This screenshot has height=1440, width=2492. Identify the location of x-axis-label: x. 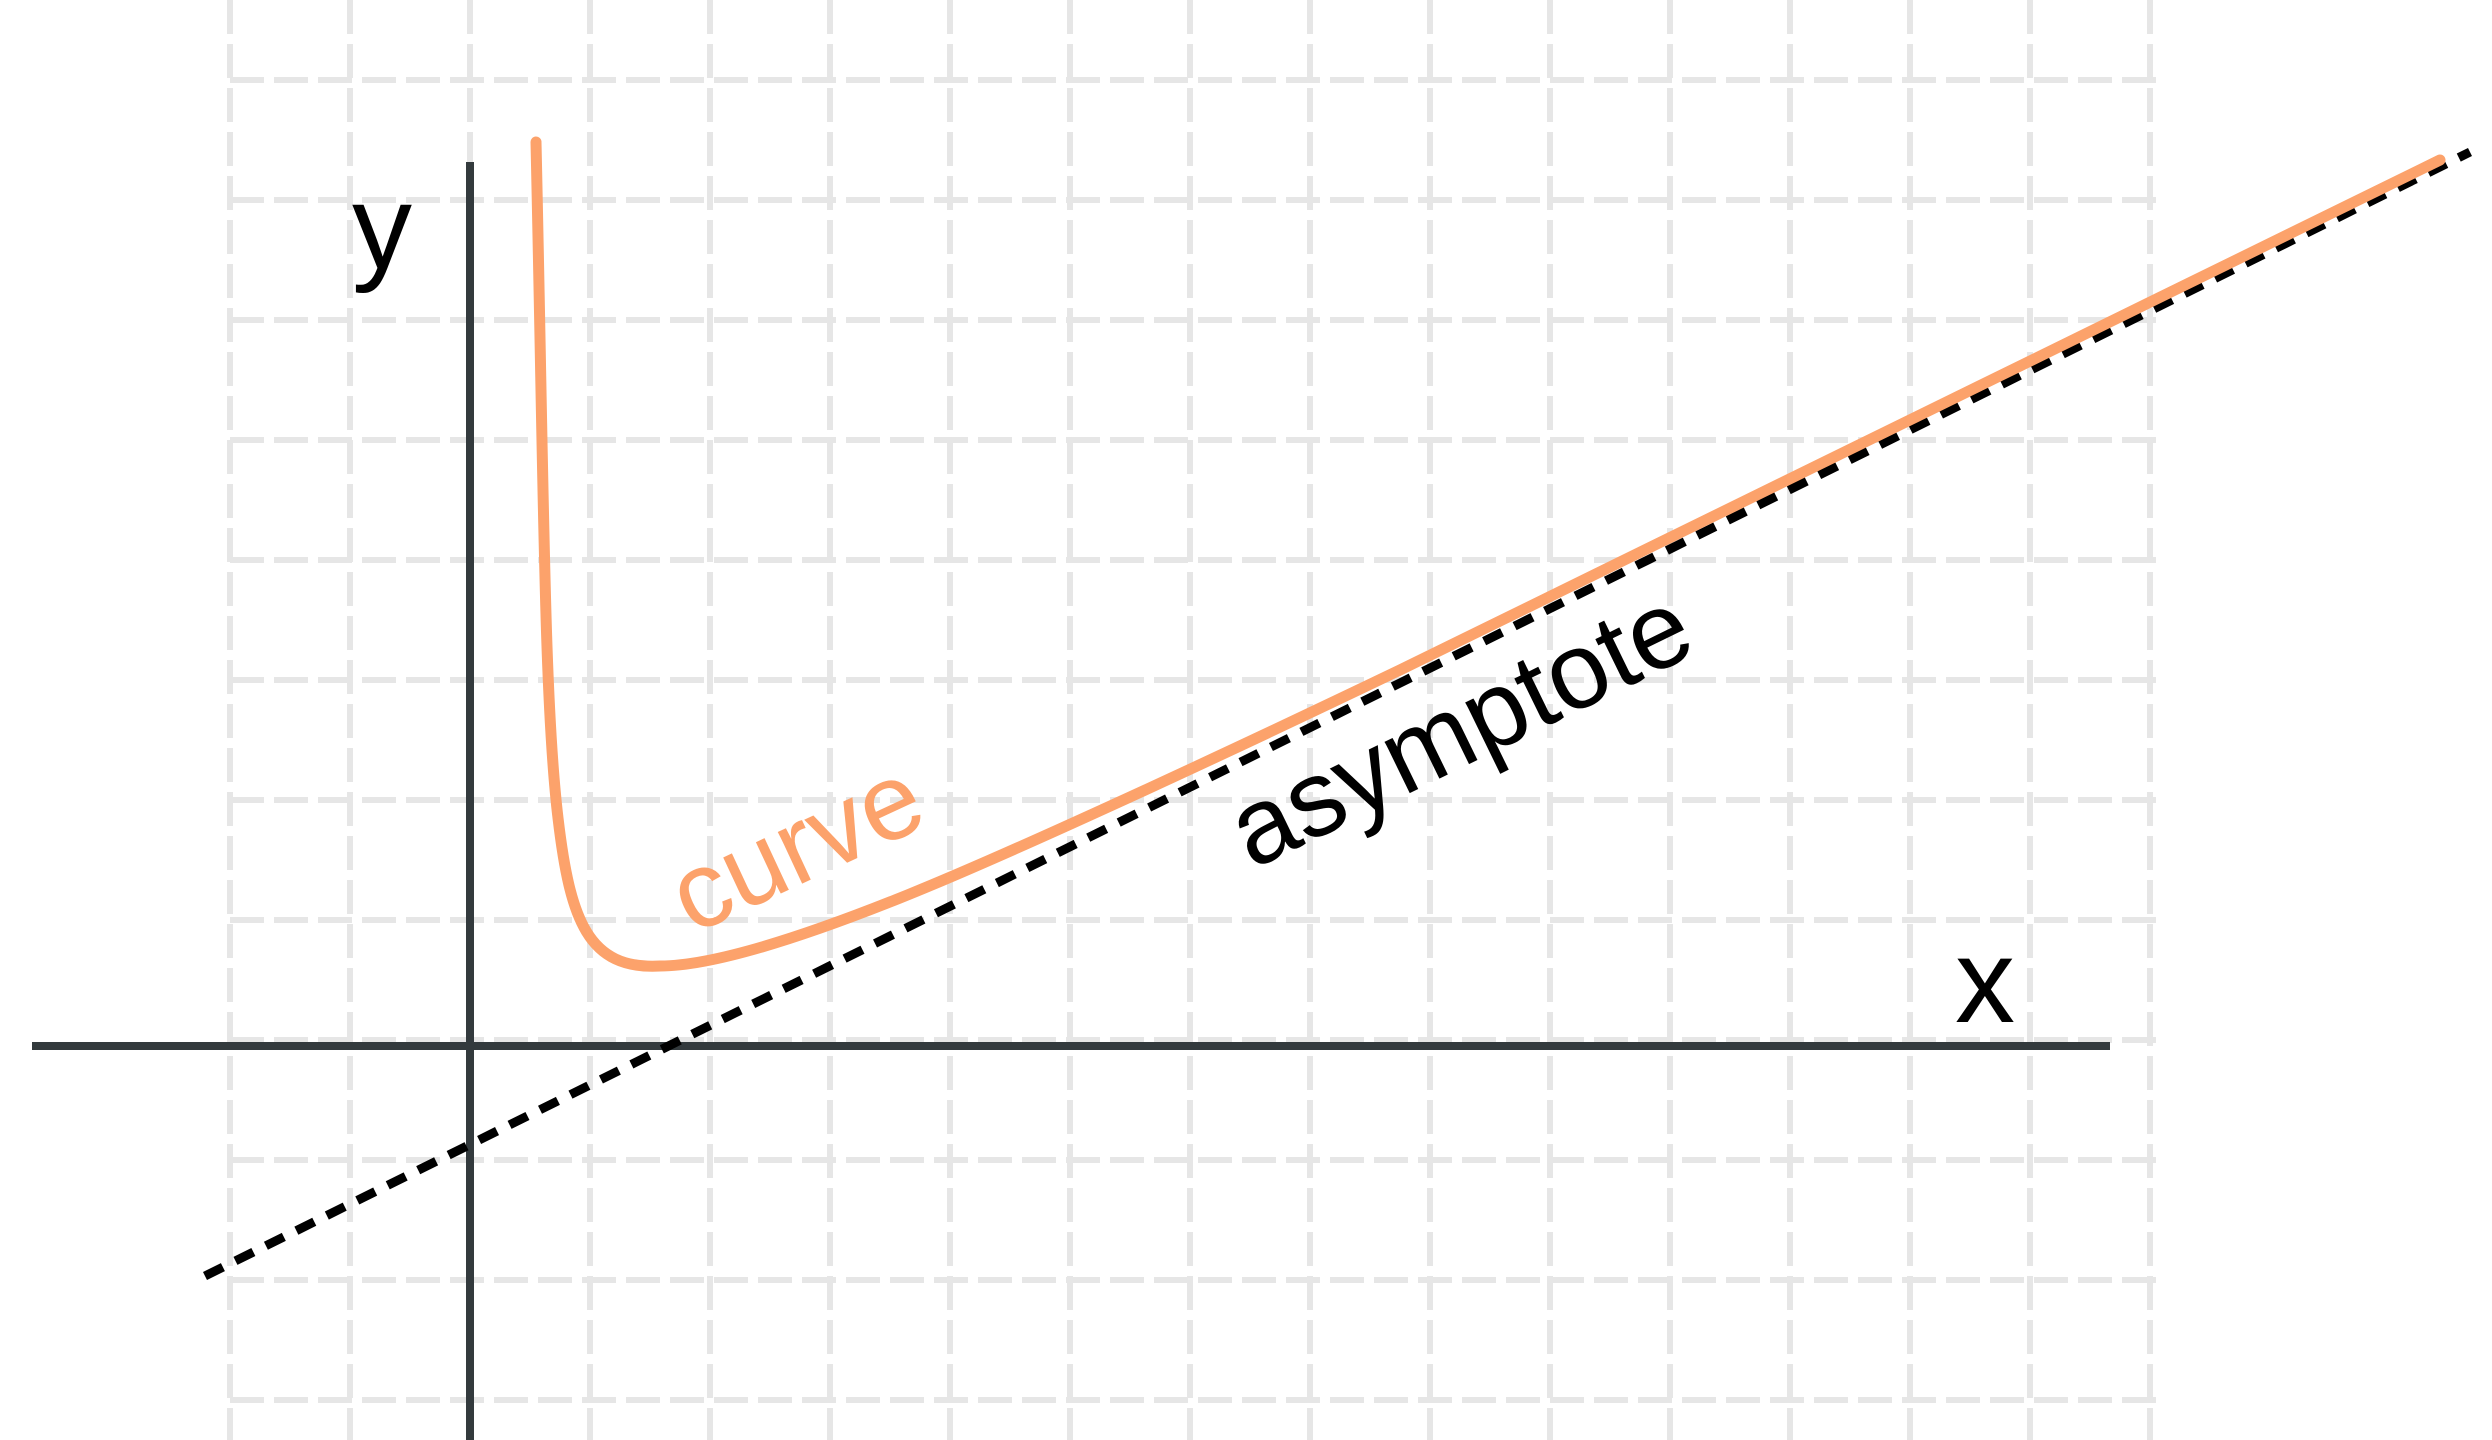
(1985, 981).